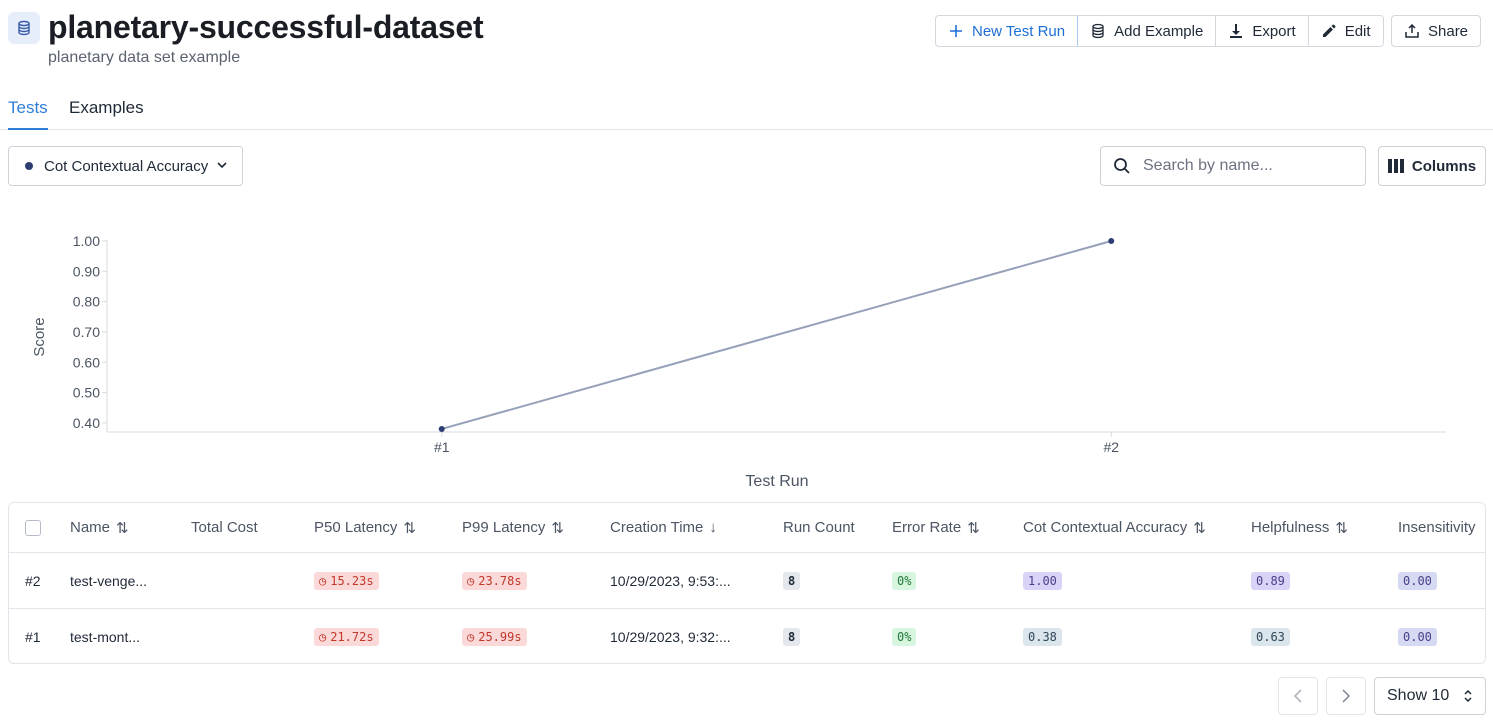 This screenshot has width=1493, height=723. I want to click on columns-icon, so click(1395, 166).